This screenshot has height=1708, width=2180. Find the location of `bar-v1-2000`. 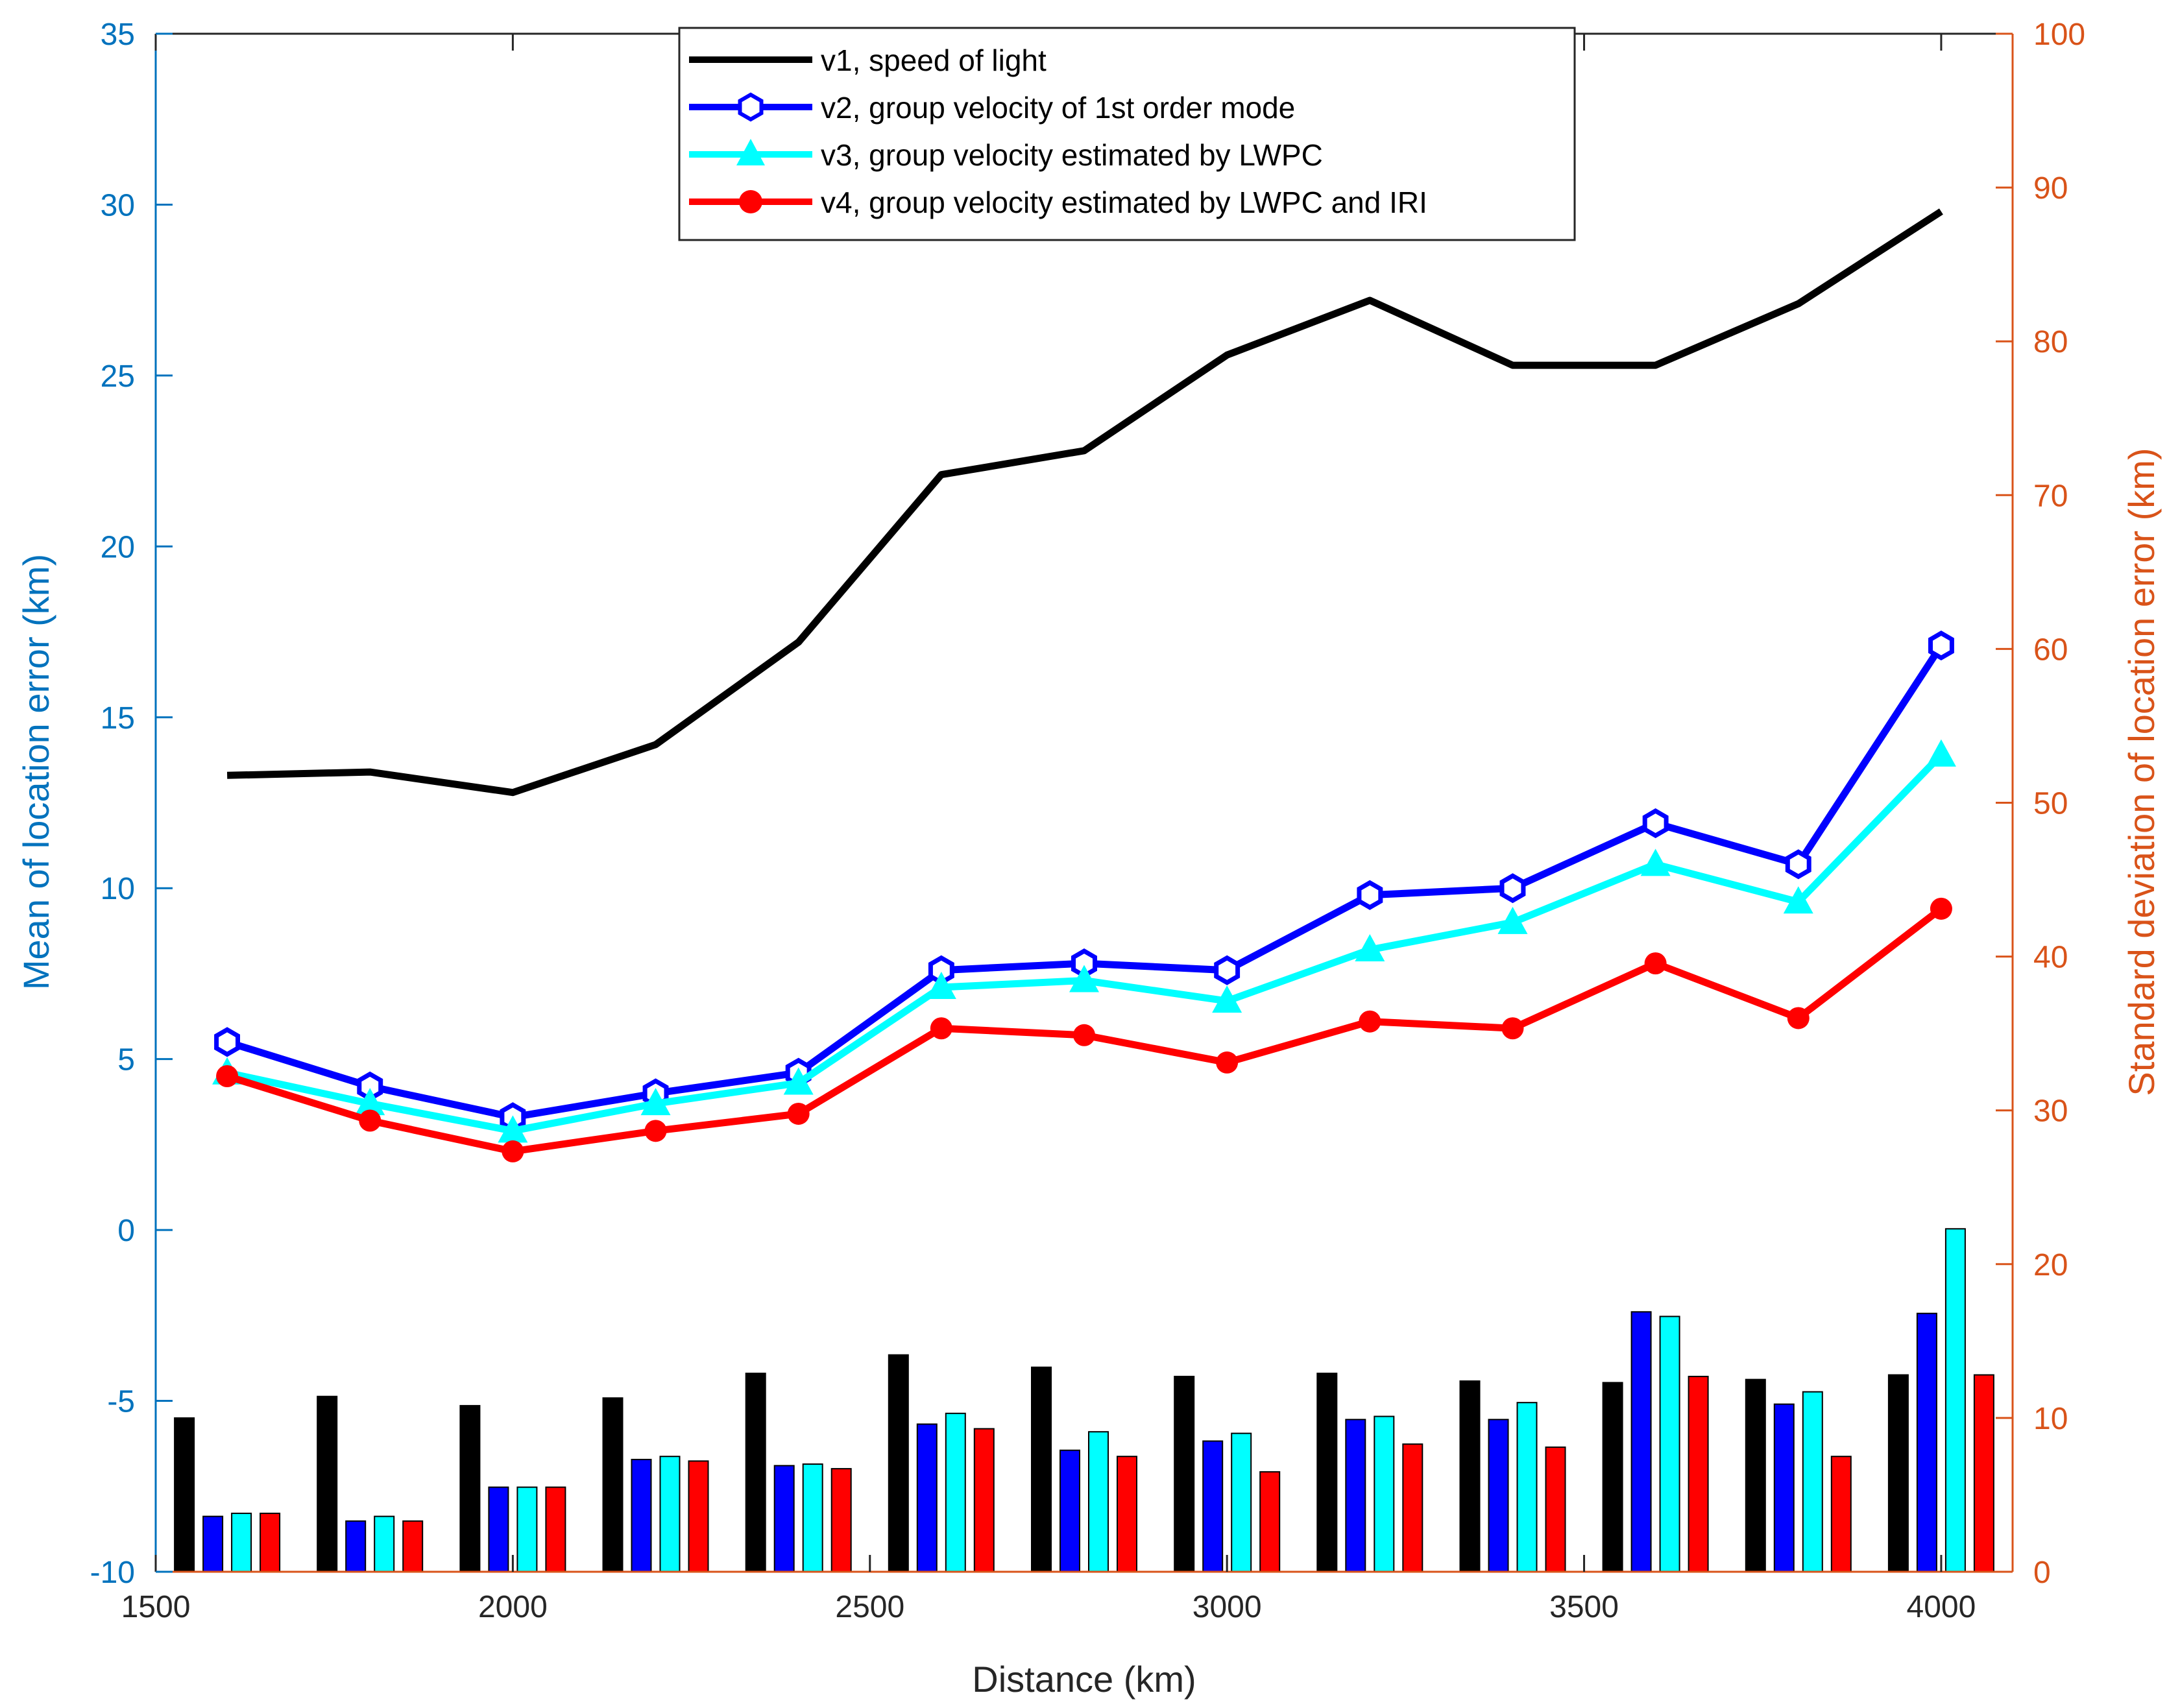

bar-v1-2000 is located at coordinates (470, 1488).